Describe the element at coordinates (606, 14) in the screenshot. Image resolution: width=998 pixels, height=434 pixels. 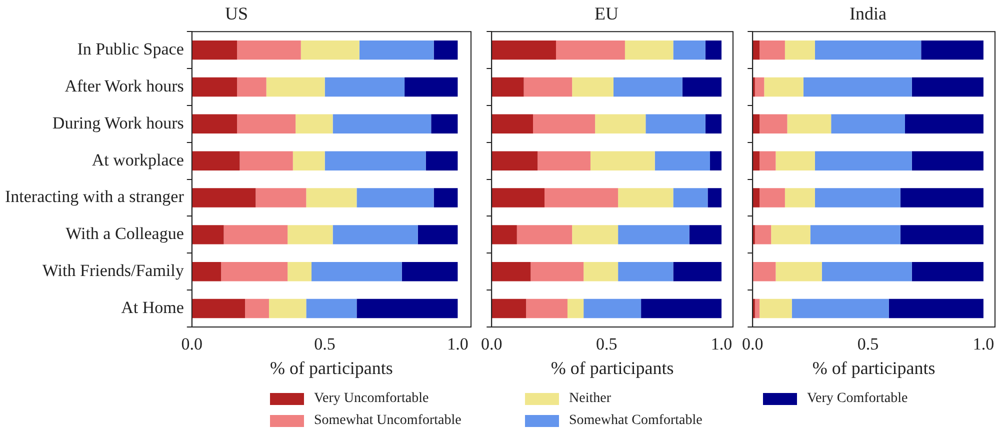
I see `chart-title: EU` at that location.